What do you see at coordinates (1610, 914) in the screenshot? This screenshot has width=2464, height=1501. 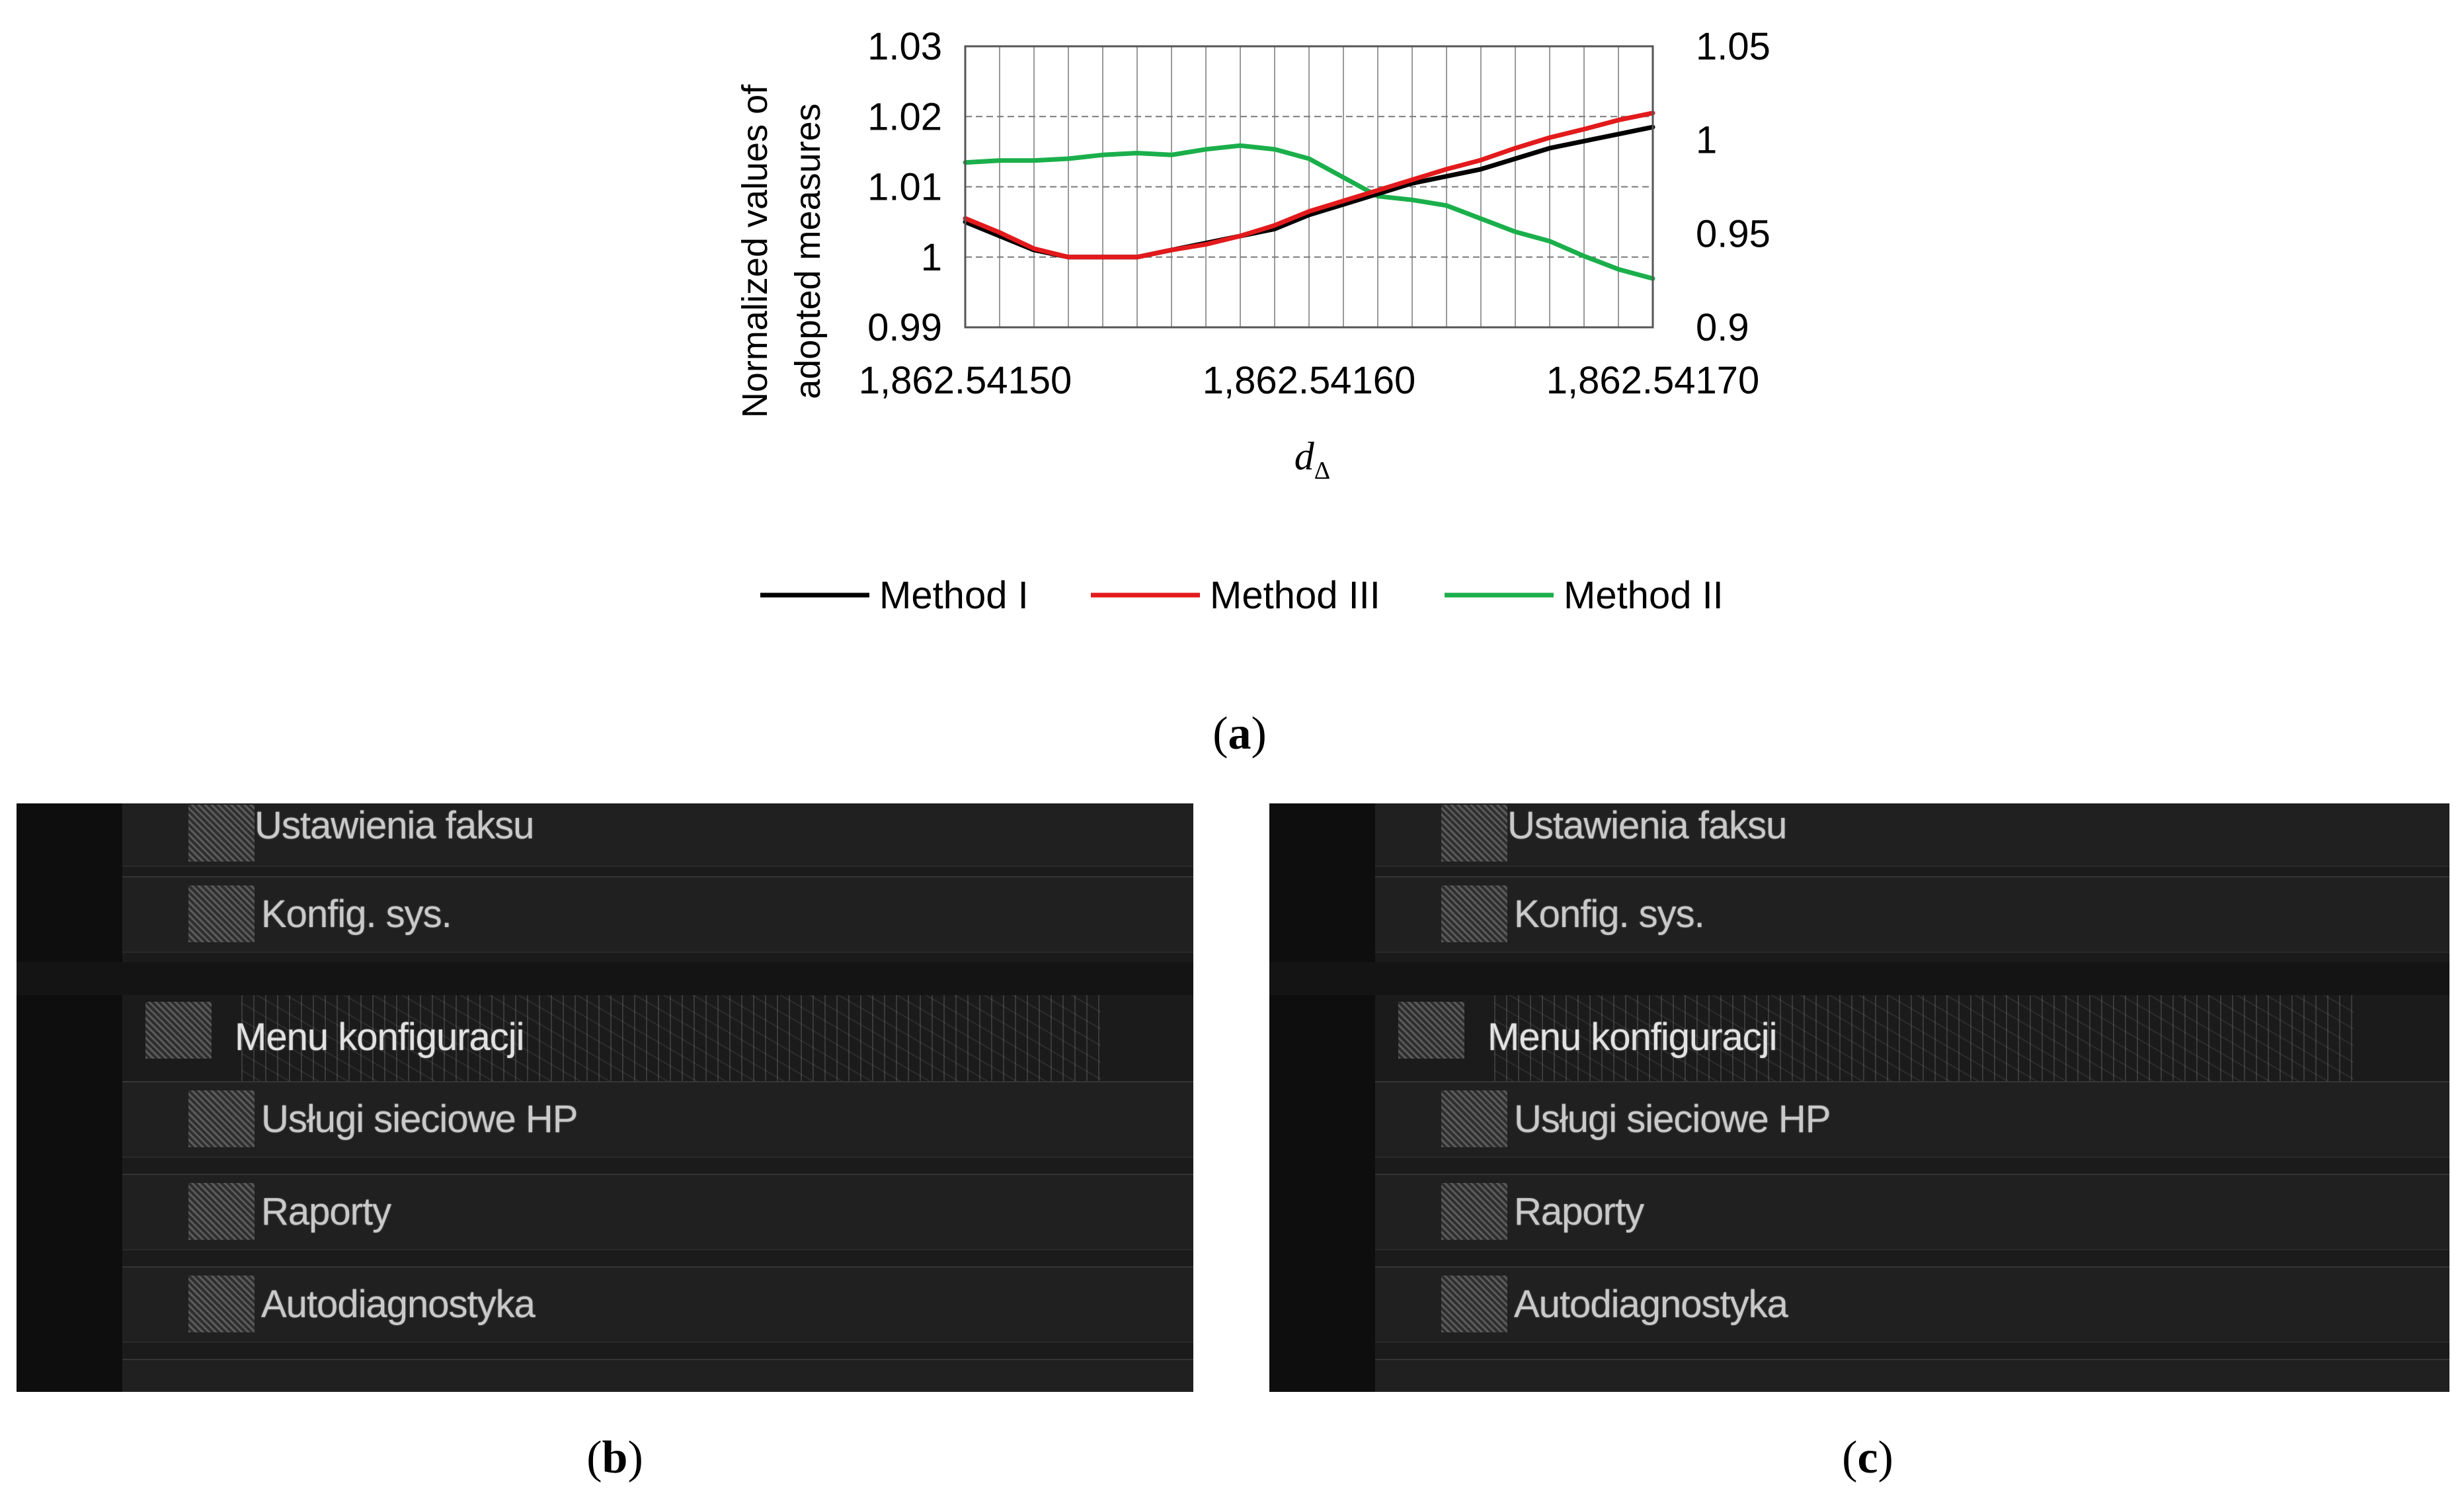 I see `panel-c-item-2: Konfig. sys.` at bounding box center [1610, 914].